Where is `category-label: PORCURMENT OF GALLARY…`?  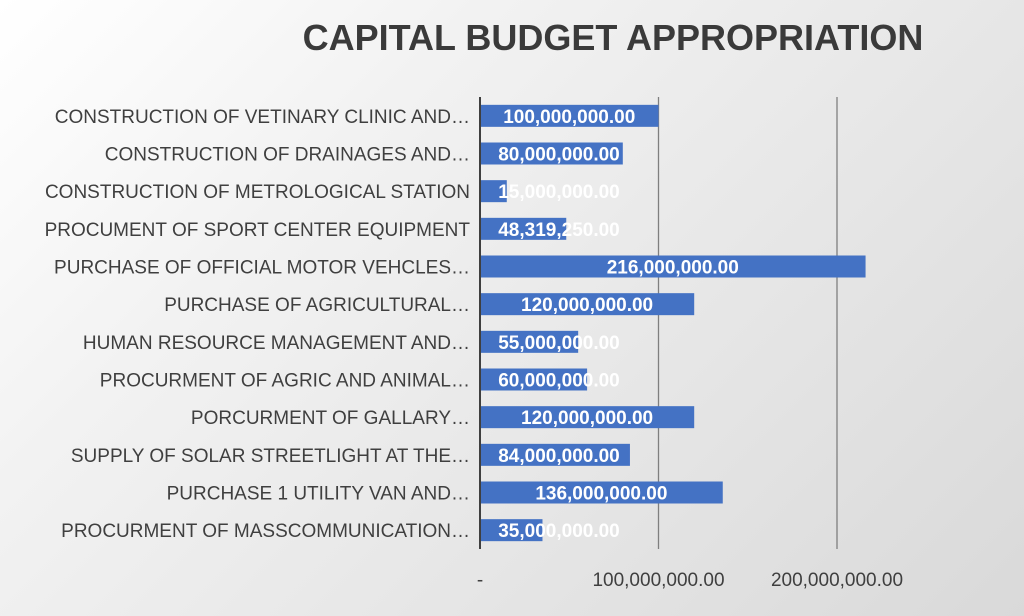 category-label: PORCURMENT OF GALLARY… is located at coordinates (330, 418).